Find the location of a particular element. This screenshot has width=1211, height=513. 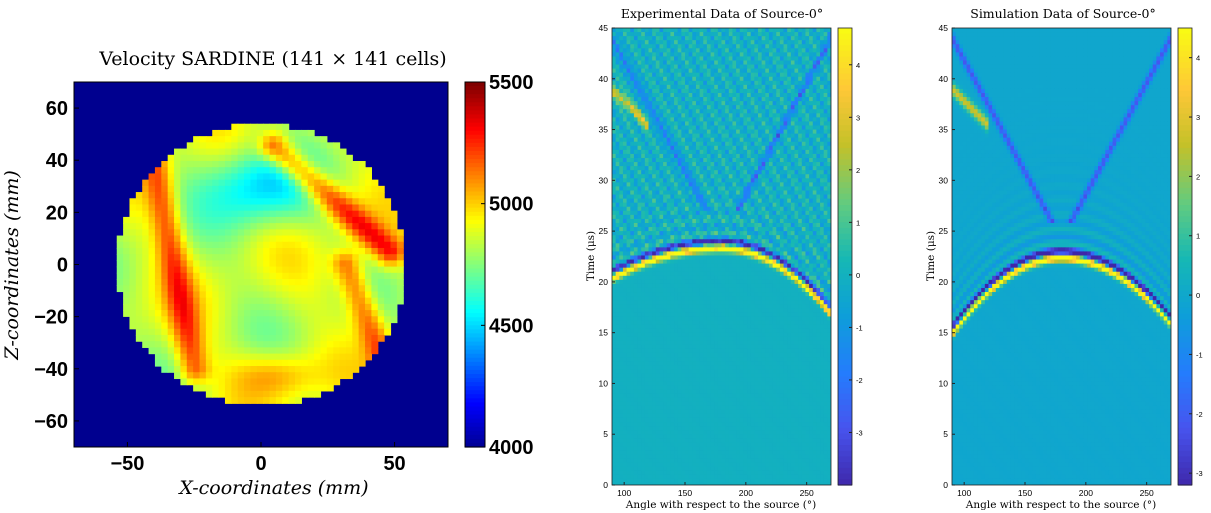

velocity-colorbar-swatch is located at coordinates (475, 319).